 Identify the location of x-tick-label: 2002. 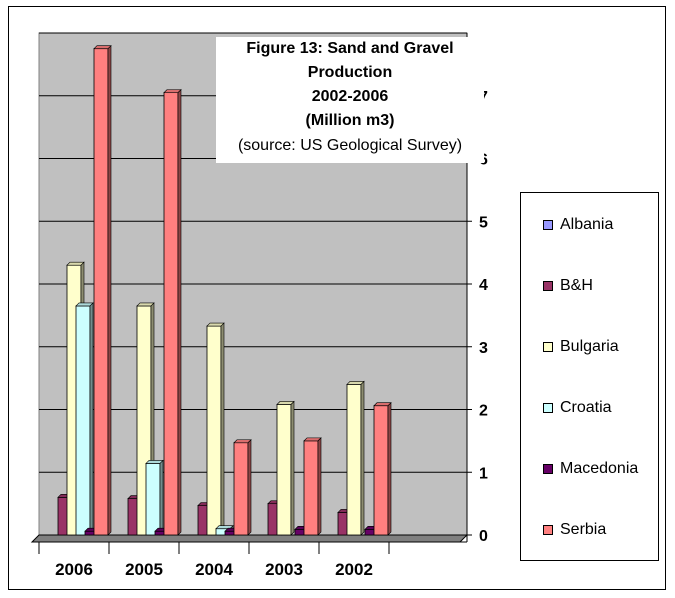
(354, 569).